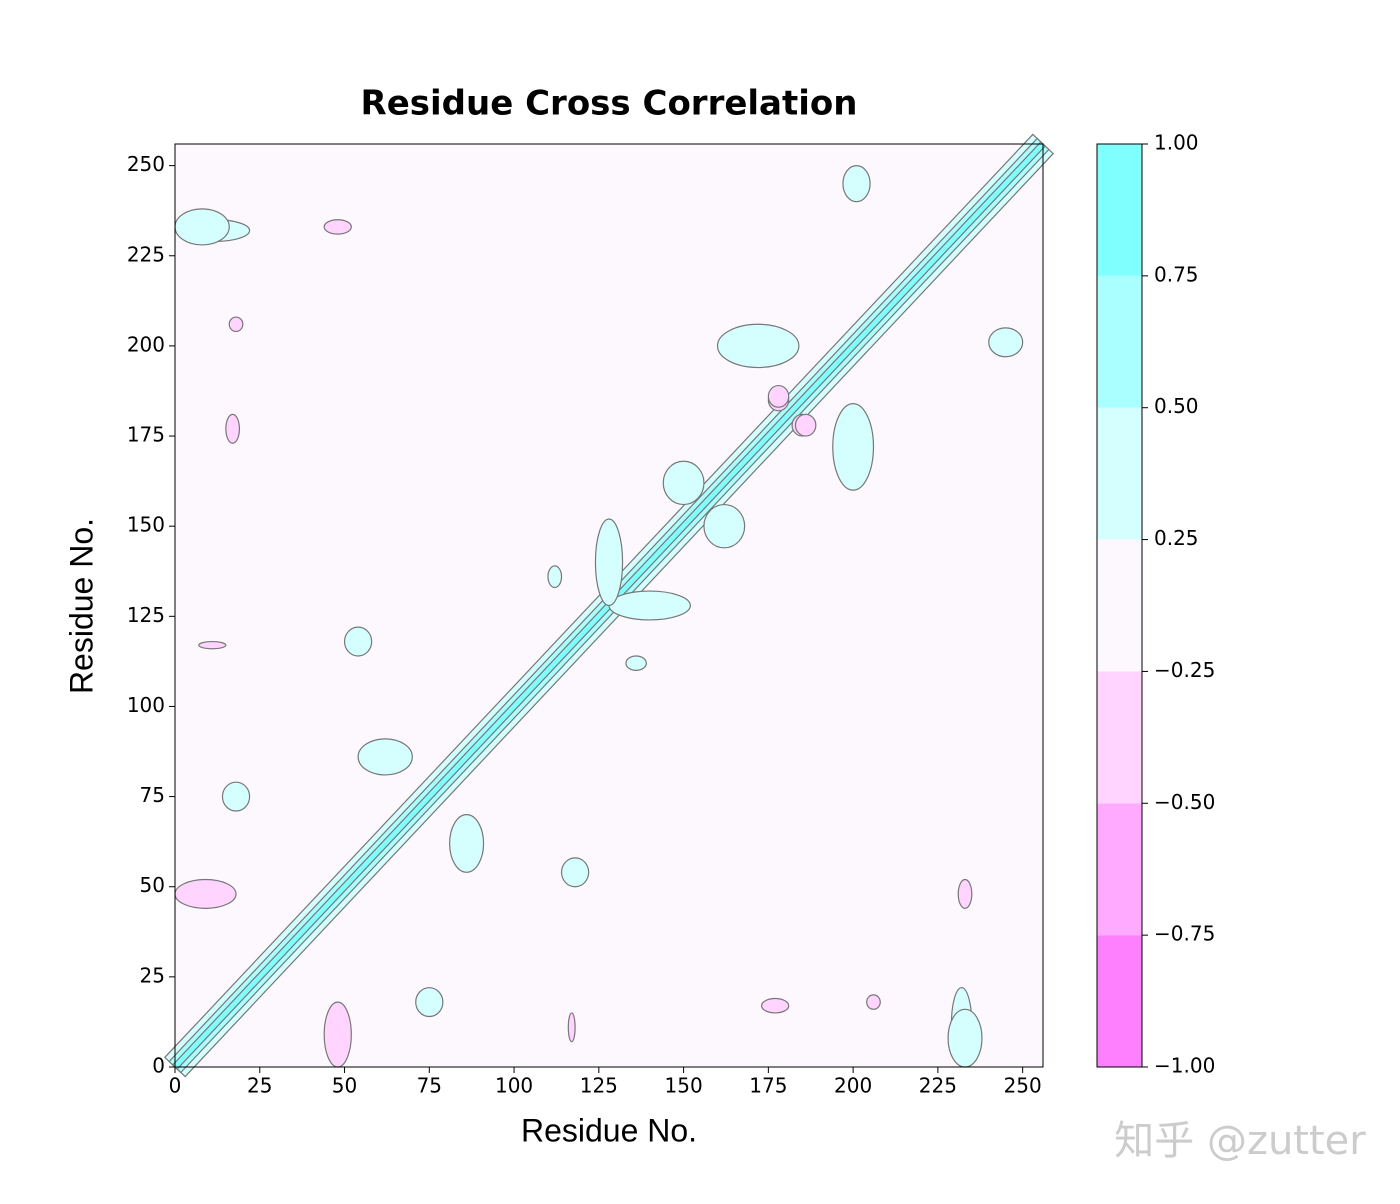 This screenshot has height=1204, width=1400. What do you see at coordinates (1176, 143) in the screenshot?
I see `colorbar-tick-label: 1.00` at bounding box center [1176, 143].